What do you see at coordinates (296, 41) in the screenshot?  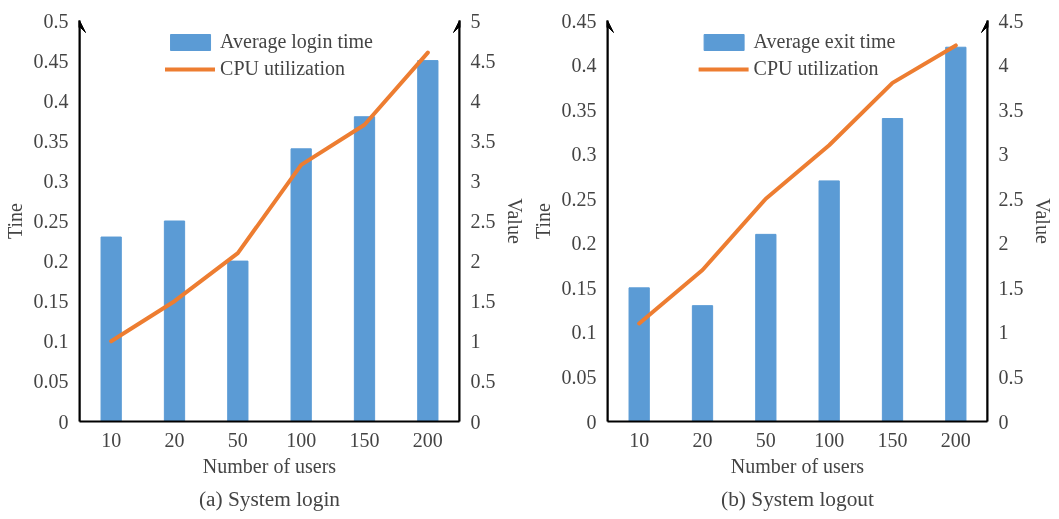 I see `legend-label: Average login time` at bounding box center [296, 41].